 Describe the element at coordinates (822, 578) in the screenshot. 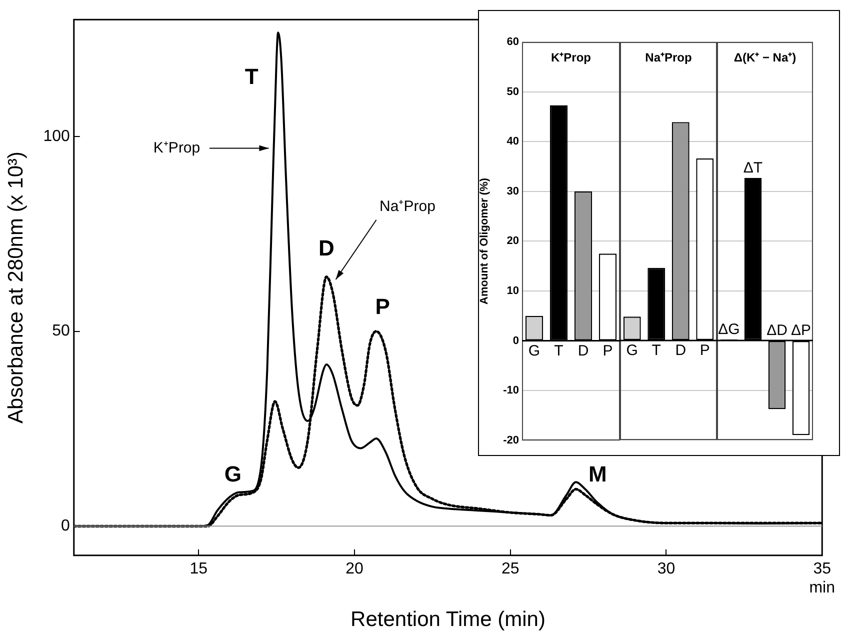

I see `x-tick-label: 35 min` at that location.